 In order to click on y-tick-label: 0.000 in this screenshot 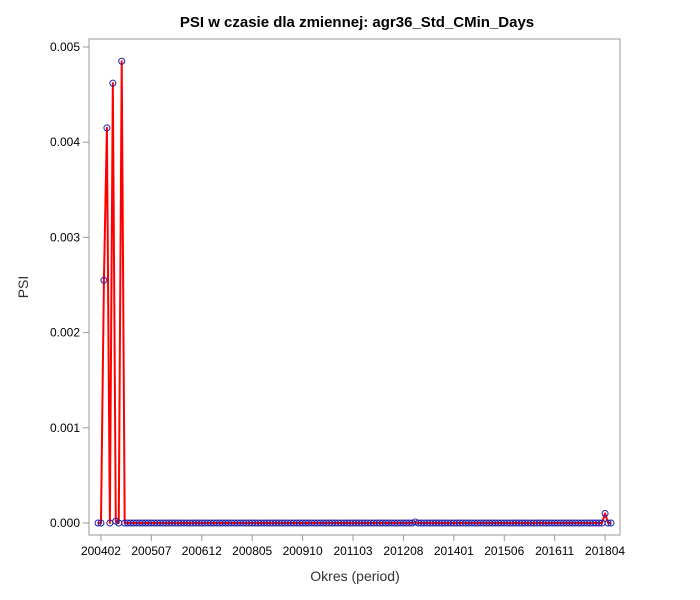, I will do `click(65, 523)`.